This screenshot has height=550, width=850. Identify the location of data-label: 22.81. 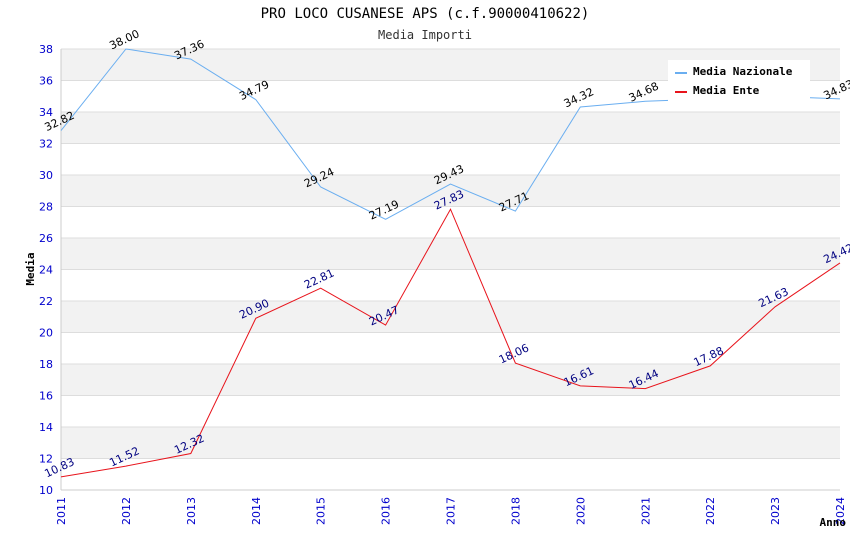
(319, 279).